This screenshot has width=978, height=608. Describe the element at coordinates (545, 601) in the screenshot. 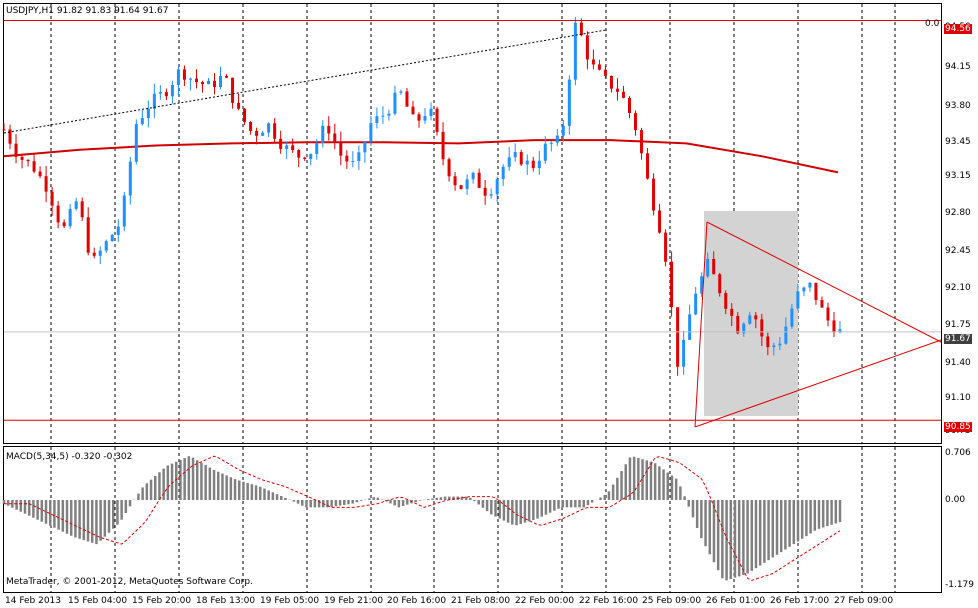

I see `time-tick: 22 Feb 00:00` at that location.